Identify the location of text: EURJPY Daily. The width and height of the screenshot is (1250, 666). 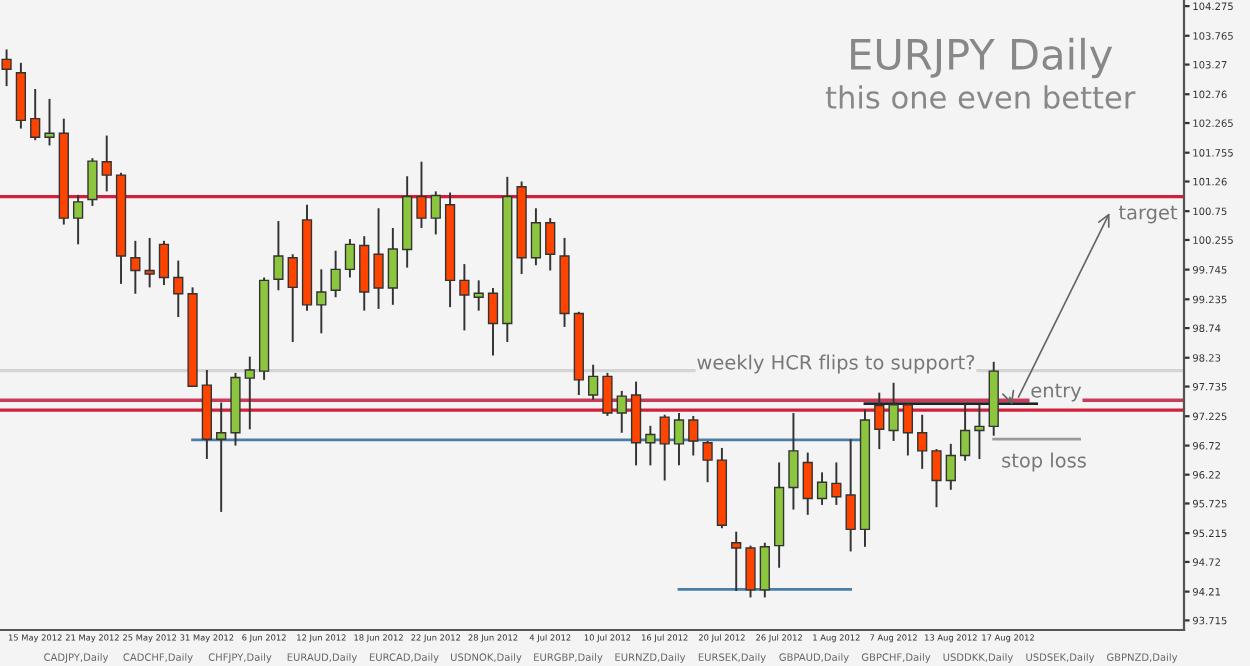
(982, 58).